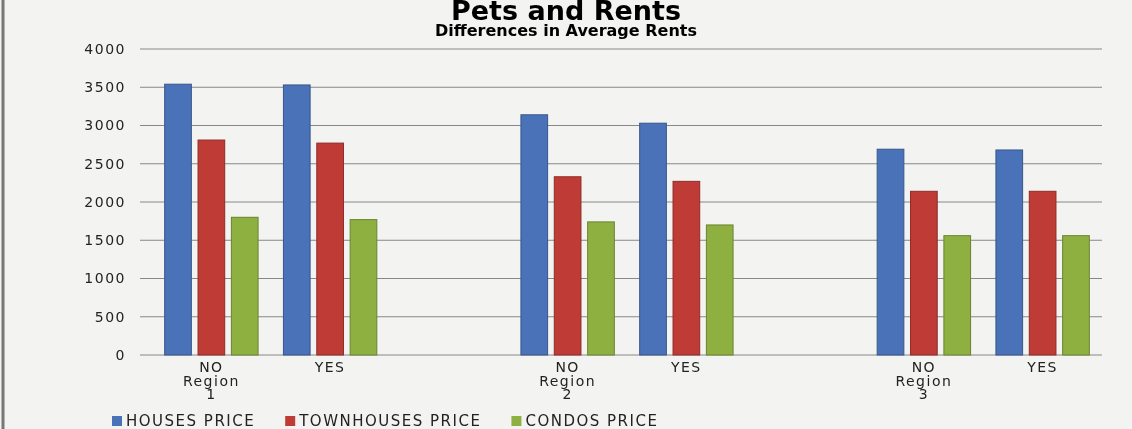 This screenshot has height=429, width=1132. What do you see at coordinates (191, 420) in the screenshot?
I see `legend-label: HOUSES PRICE` at bounding box center [191, 420].